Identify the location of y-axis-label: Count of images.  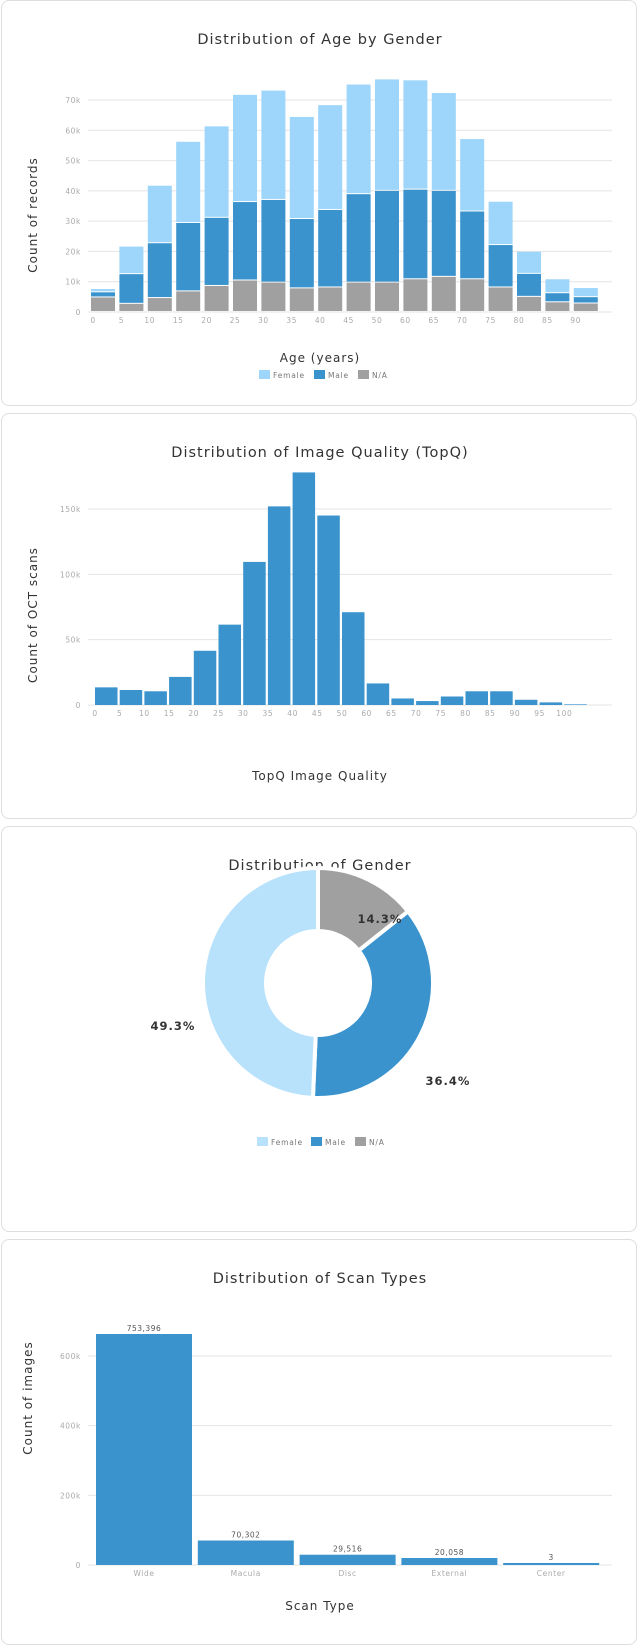
(28, 1397).